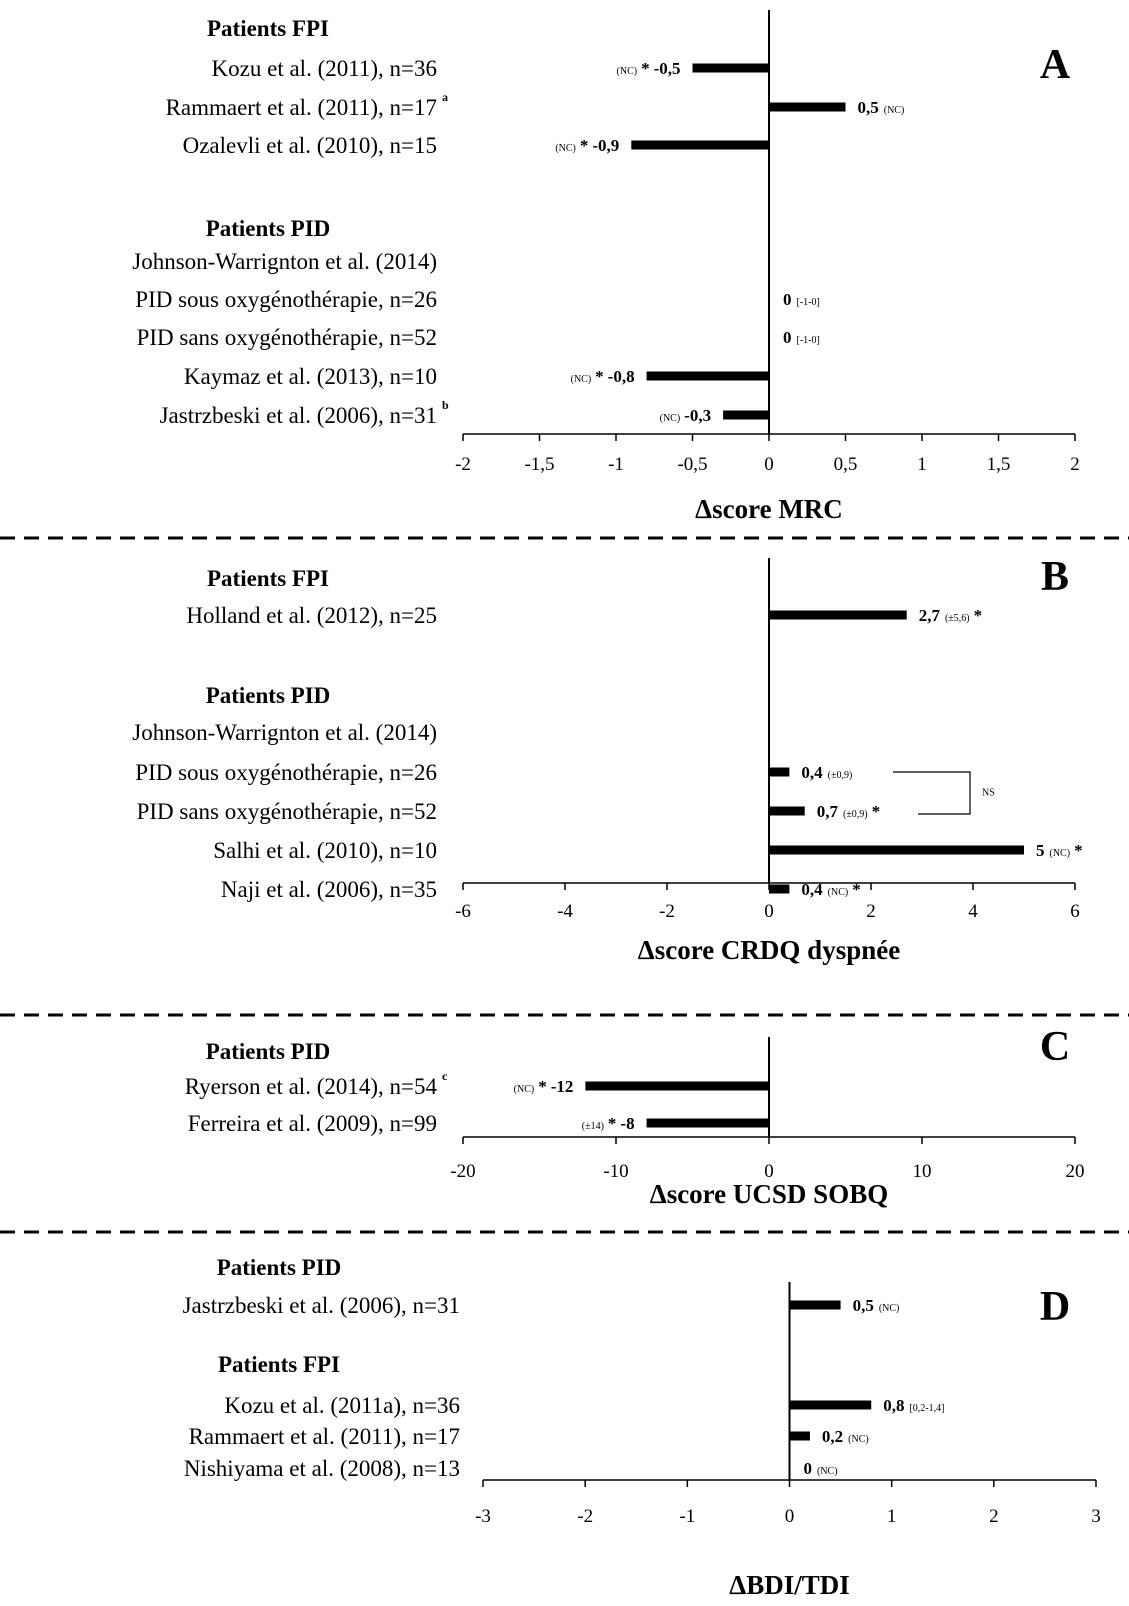 The image size is (1129, 1606). I want to click on x-tick-label: -1, so click(616, 464).